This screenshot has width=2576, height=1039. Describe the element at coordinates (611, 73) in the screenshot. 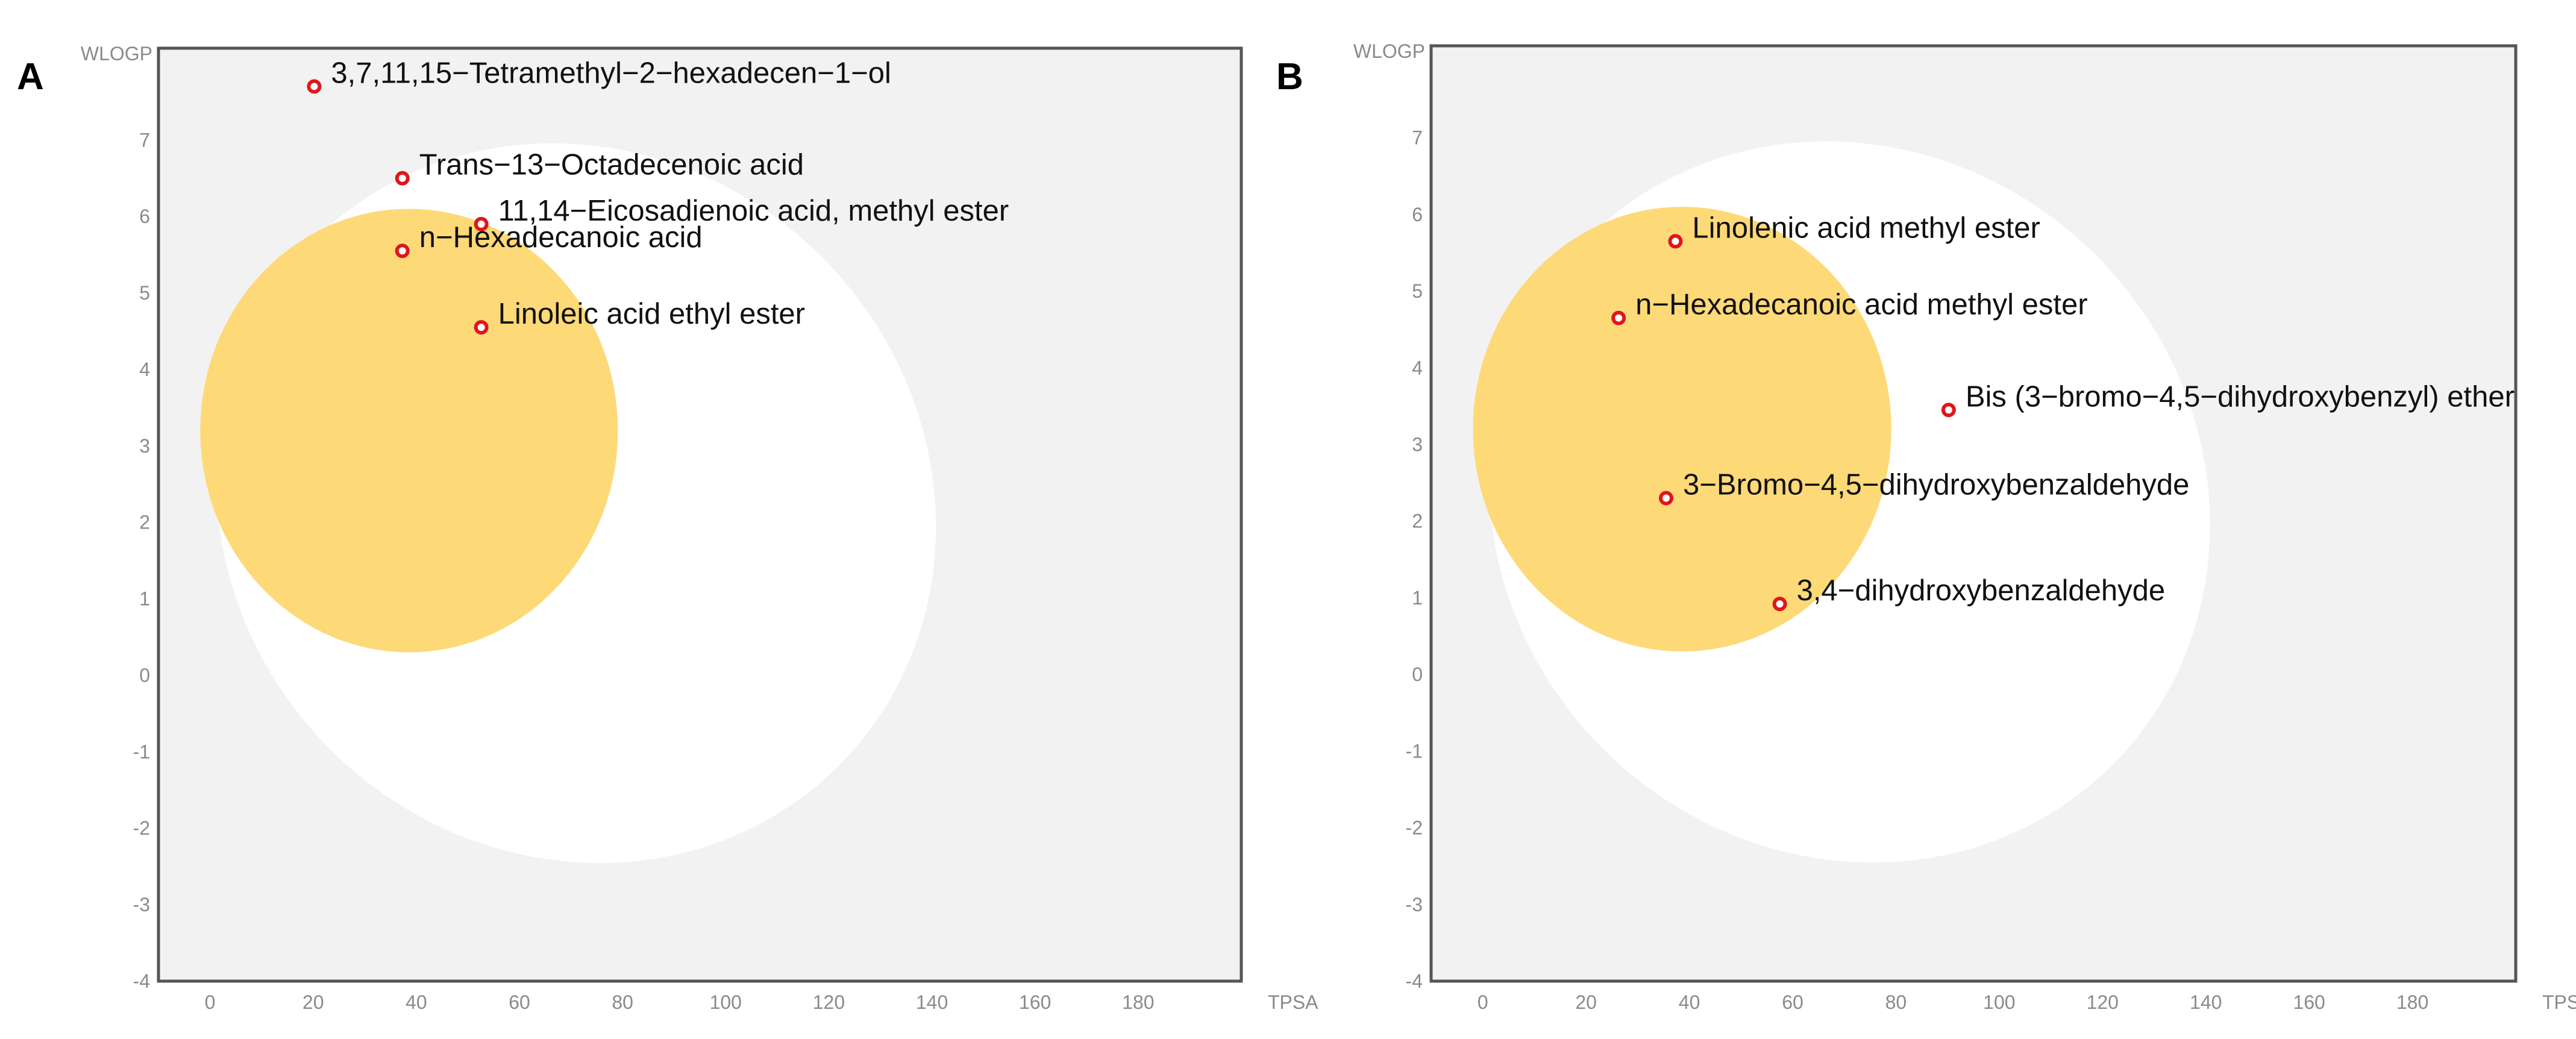

I see `point-label: 3,7,11,15−Tetramethyl−2−hexadecen−1−ol` at that location.